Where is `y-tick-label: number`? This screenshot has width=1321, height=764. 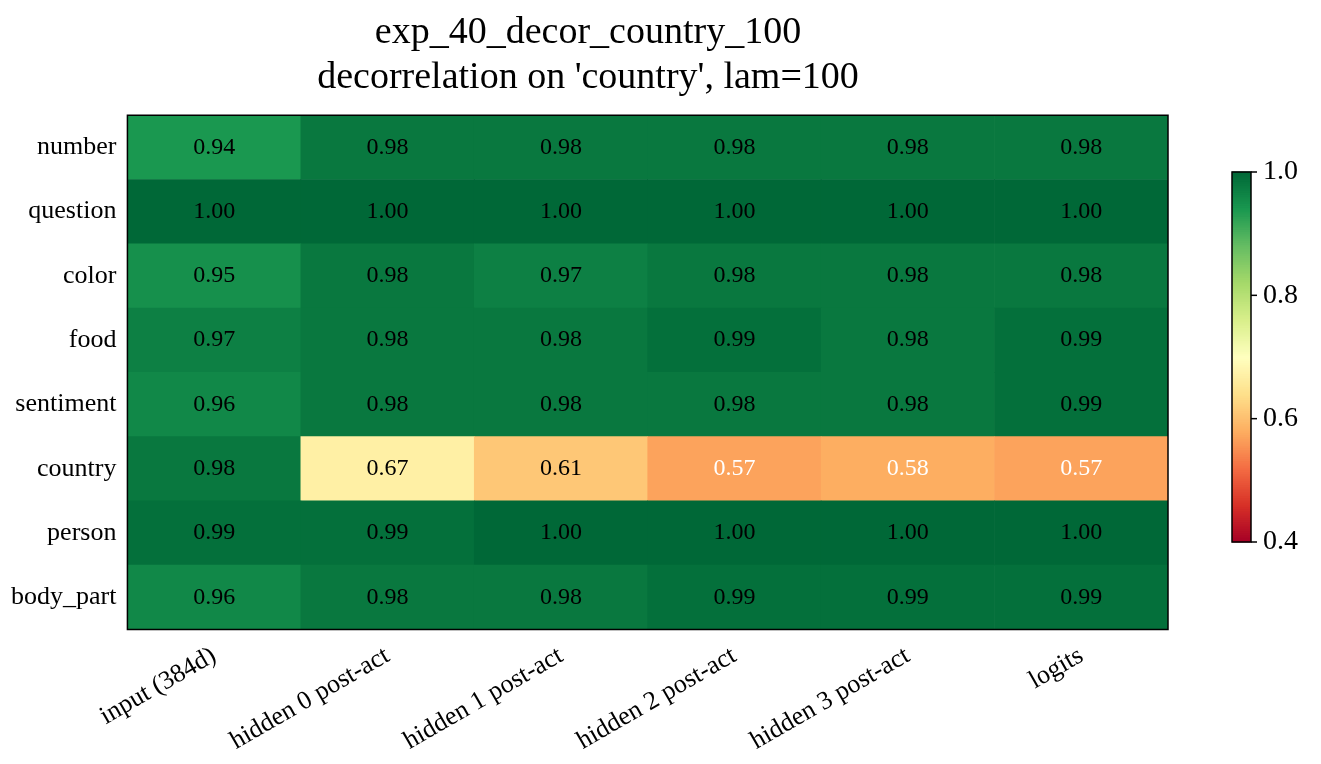 y-tick-label: number is located at coordinates (77, 146).